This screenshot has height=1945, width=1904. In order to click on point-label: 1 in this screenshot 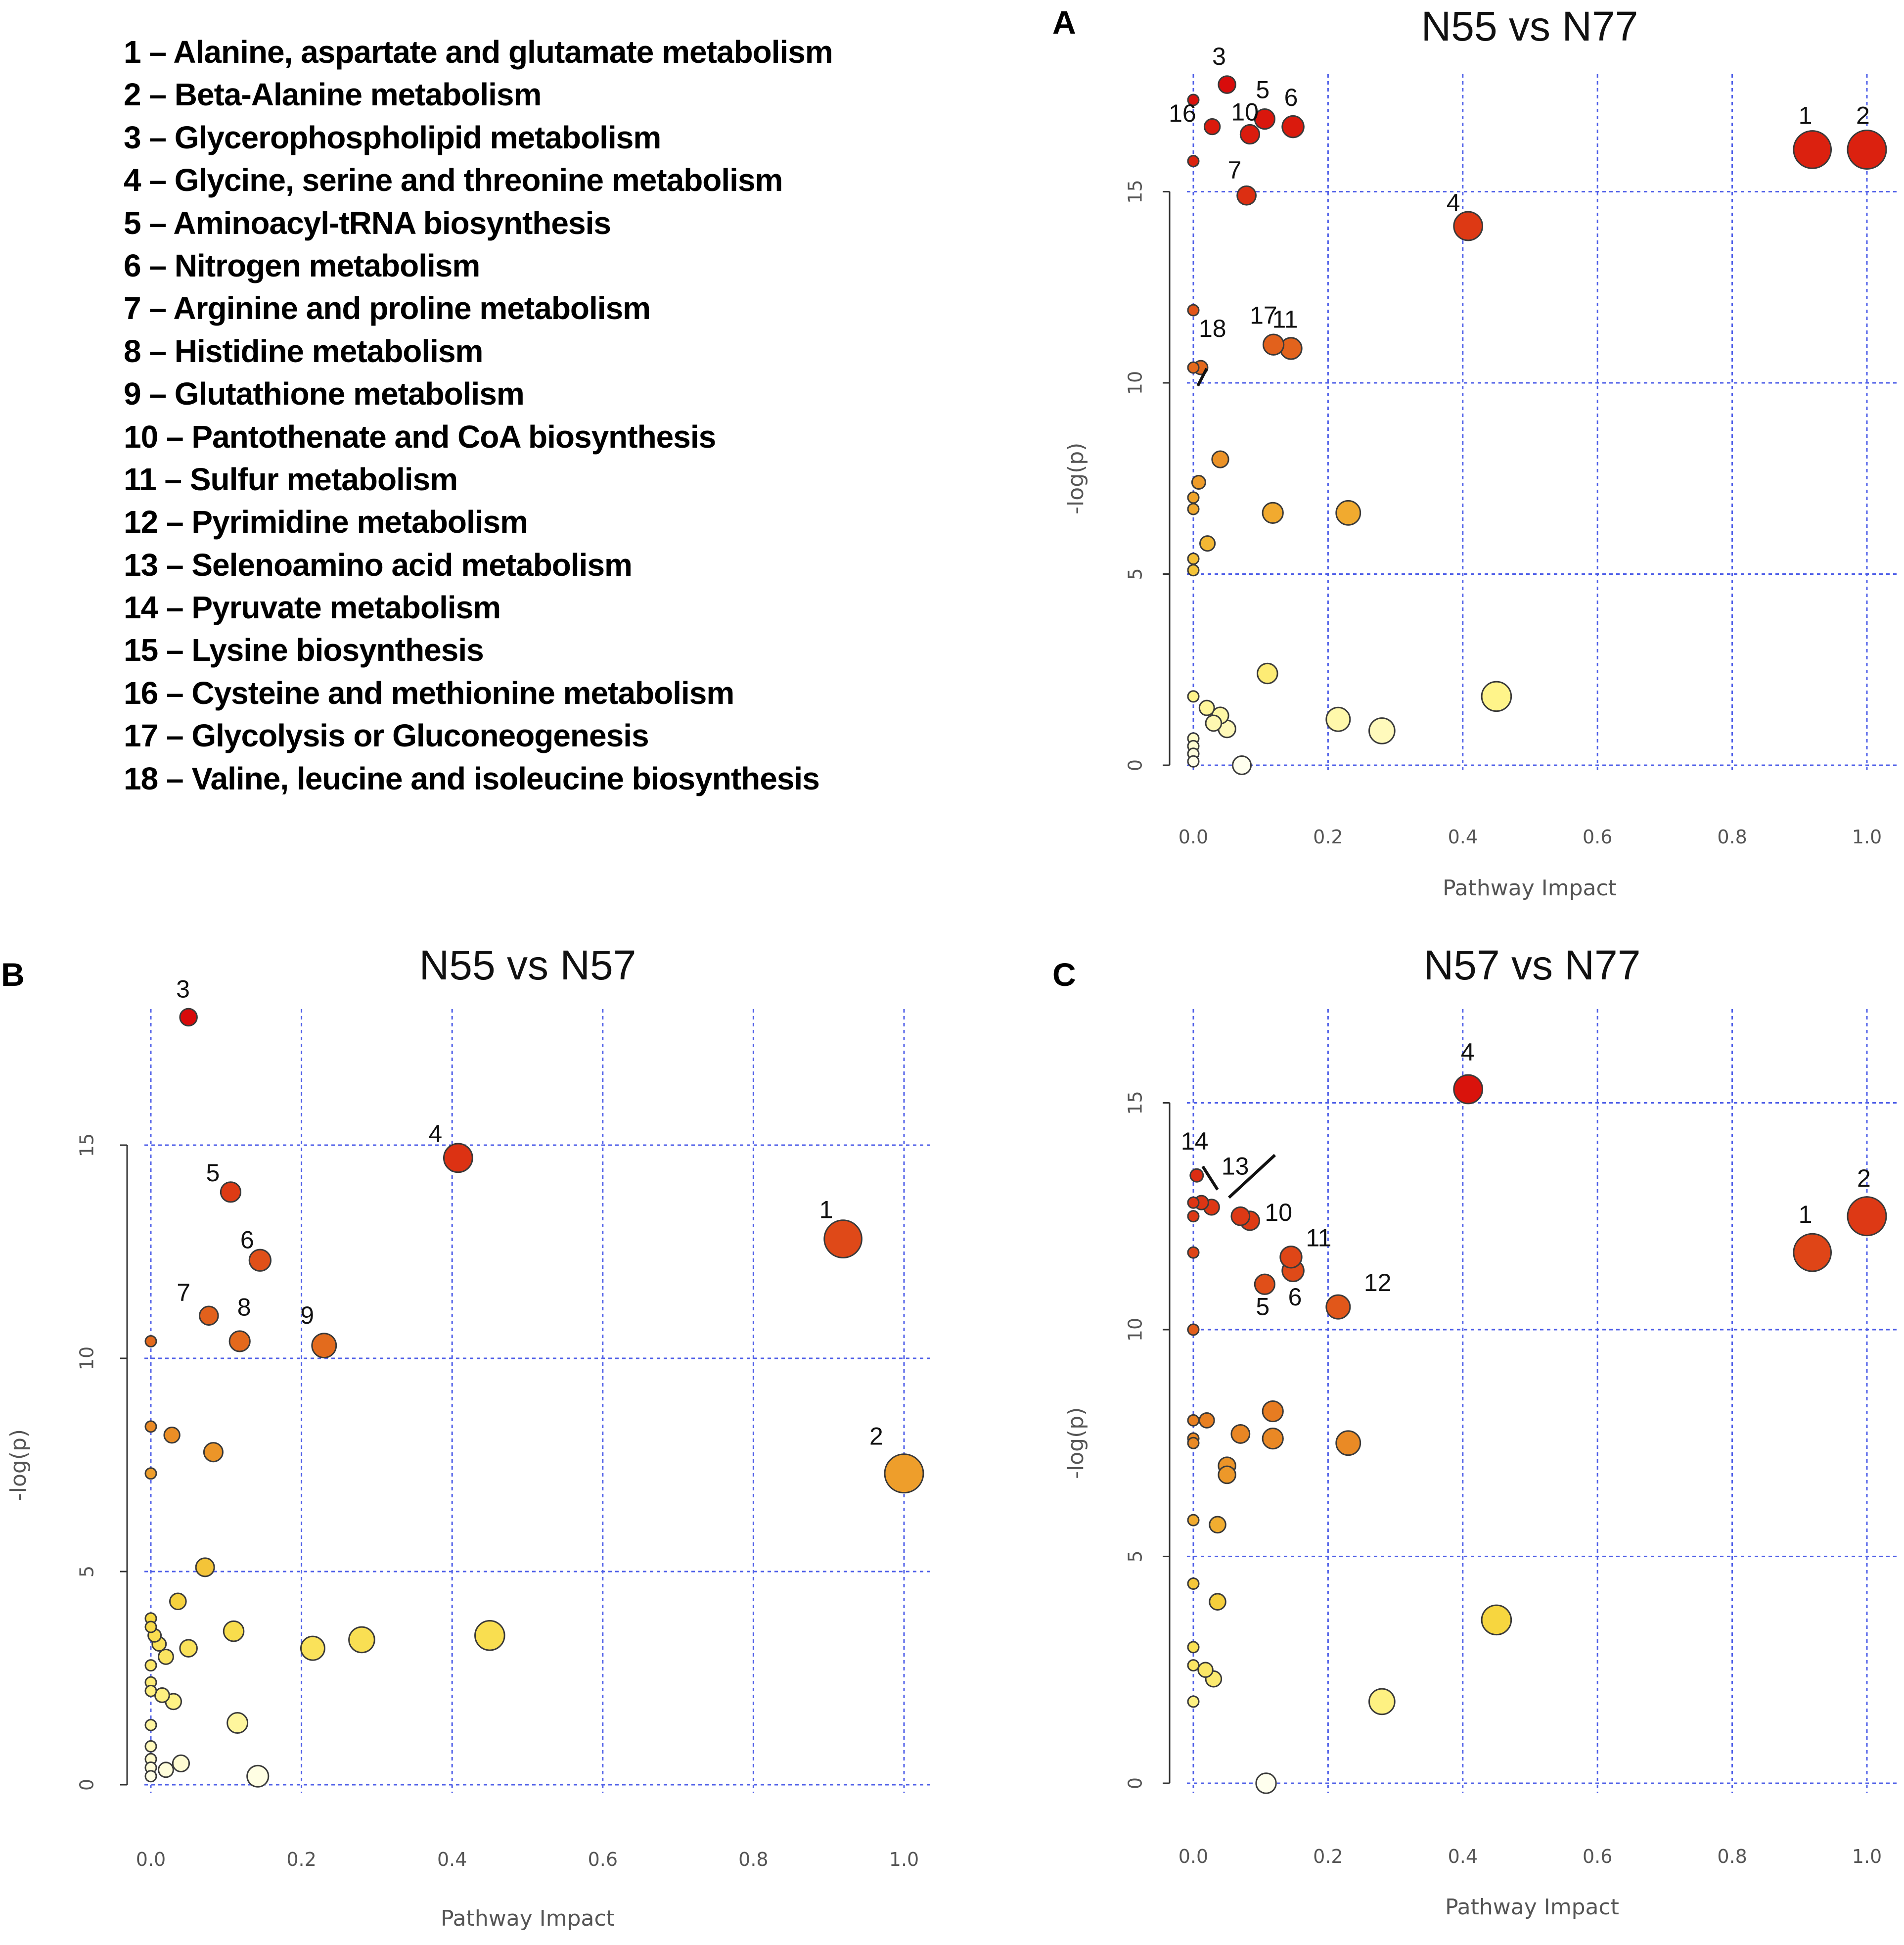, I will do `click(826, 1210)`.